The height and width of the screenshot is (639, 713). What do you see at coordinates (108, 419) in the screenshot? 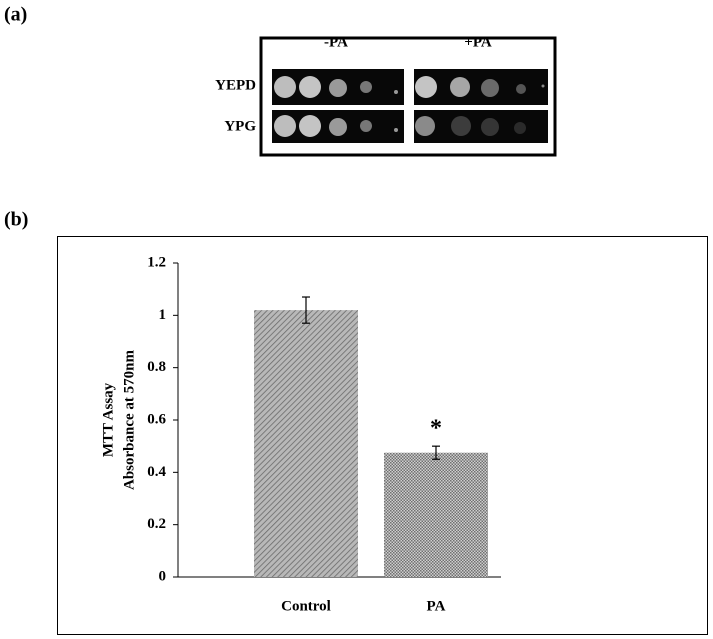
I see `y-axis-title-line: MTT Assay` at bounding box center [108, 419].